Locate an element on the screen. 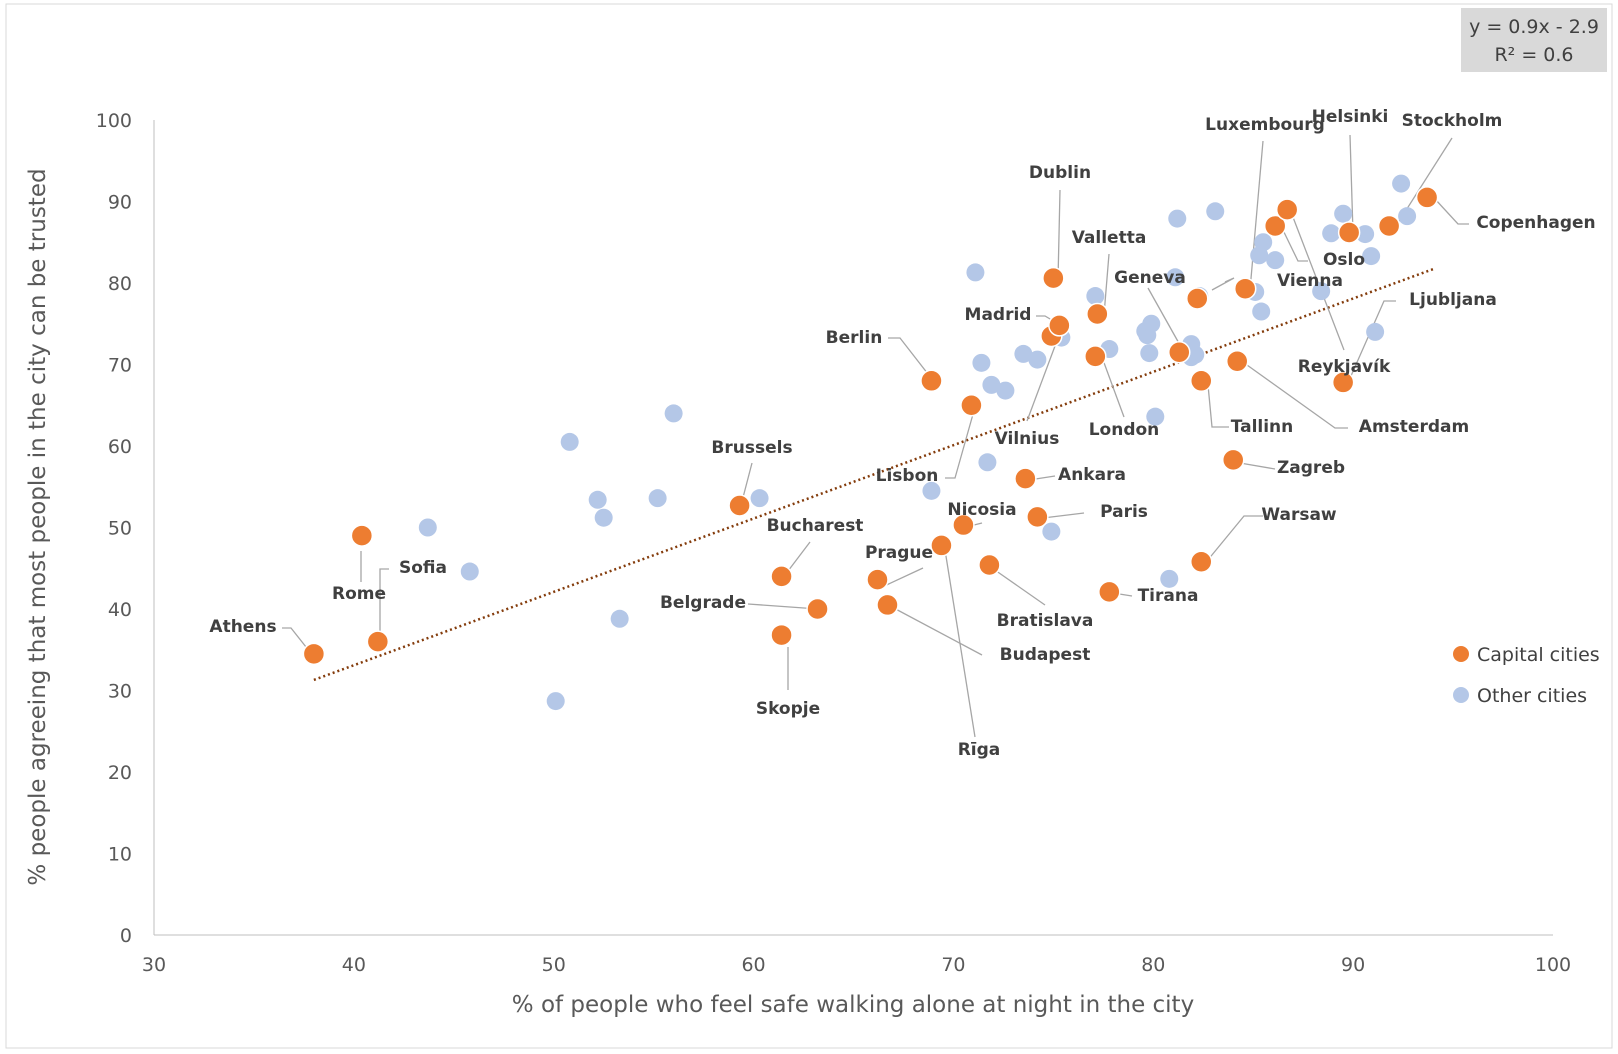 Image resolution: width=1618 pixels, height=1054 pixels. city-label-vienna: Vienna is located at coordinates (1310, 281).